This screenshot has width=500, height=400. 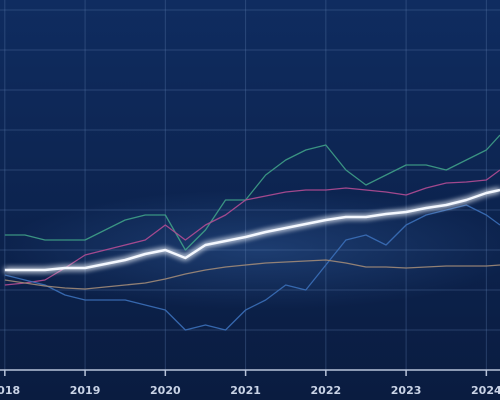 What do you see at coordinates (252, 274) in the screenshot?
I see `series-line` at bounding box center [252, 274].